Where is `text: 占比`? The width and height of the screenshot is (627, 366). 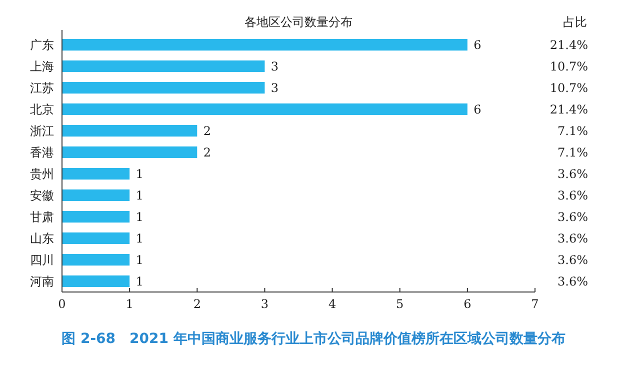 text: 占比 is located at coordinates (575, 22).